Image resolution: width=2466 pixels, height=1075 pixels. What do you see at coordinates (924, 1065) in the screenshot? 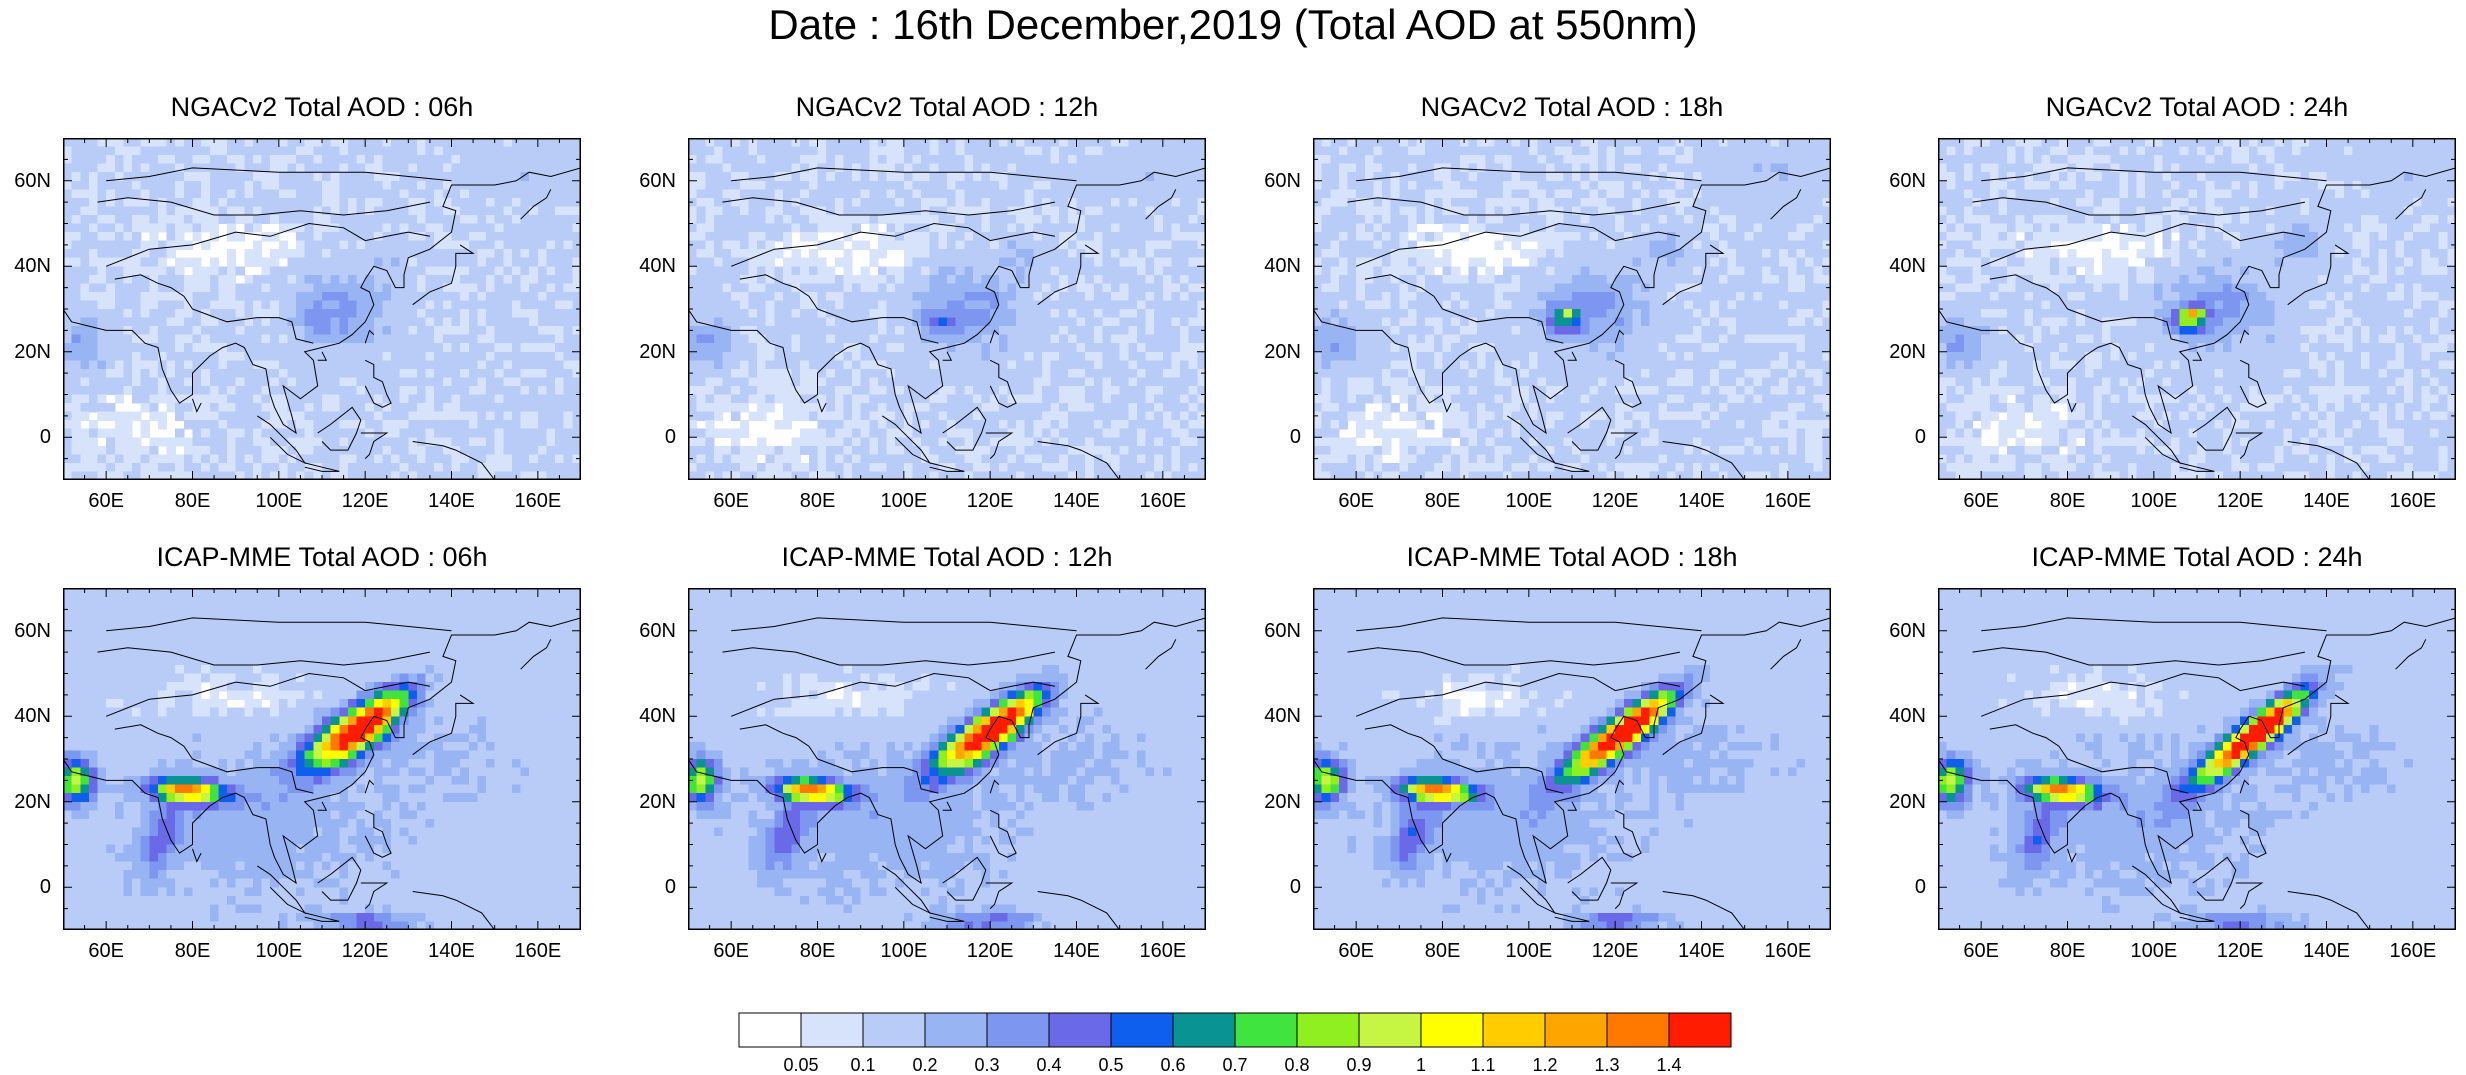
I see `colorbar-tick-label: 0.2` at bounding box center [924, 1065].